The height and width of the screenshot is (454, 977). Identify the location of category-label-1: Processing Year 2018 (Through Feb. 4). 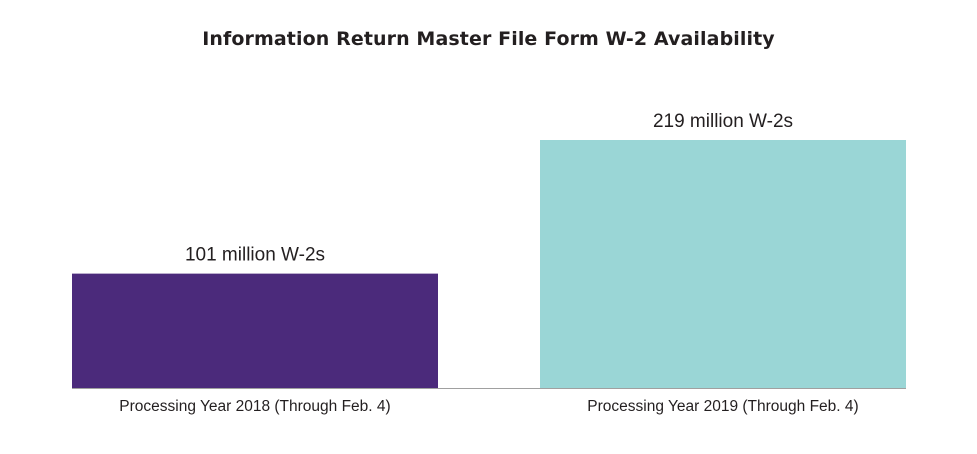
(254, 406).